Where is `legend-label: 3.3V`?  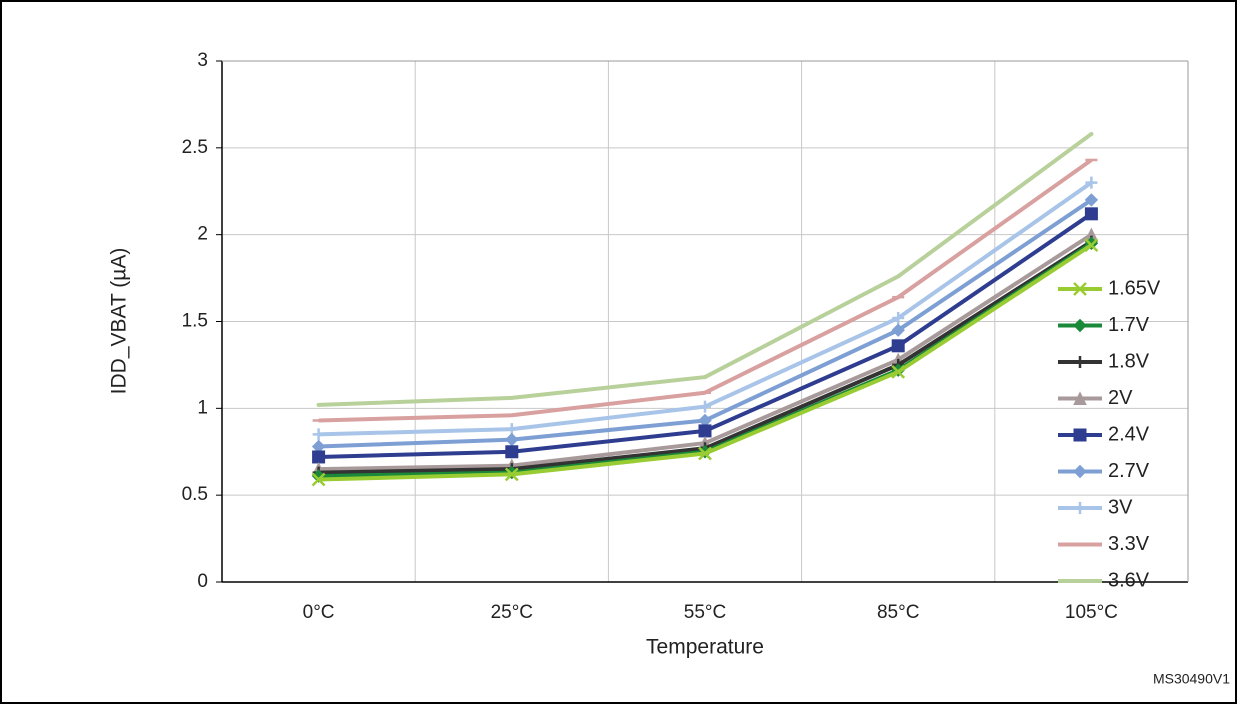
legend-label: 3.3V is located at coordinates (1129, 544).